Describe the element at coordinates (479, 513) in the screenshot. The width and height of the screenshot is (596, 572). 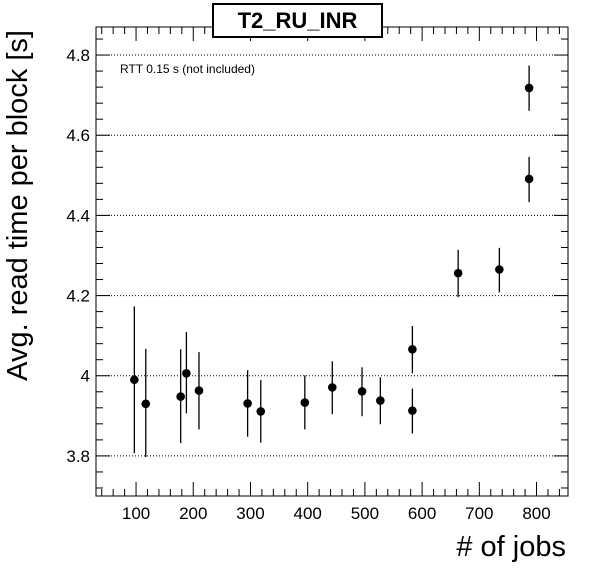
I see `x-tick-label: 700` at that location.